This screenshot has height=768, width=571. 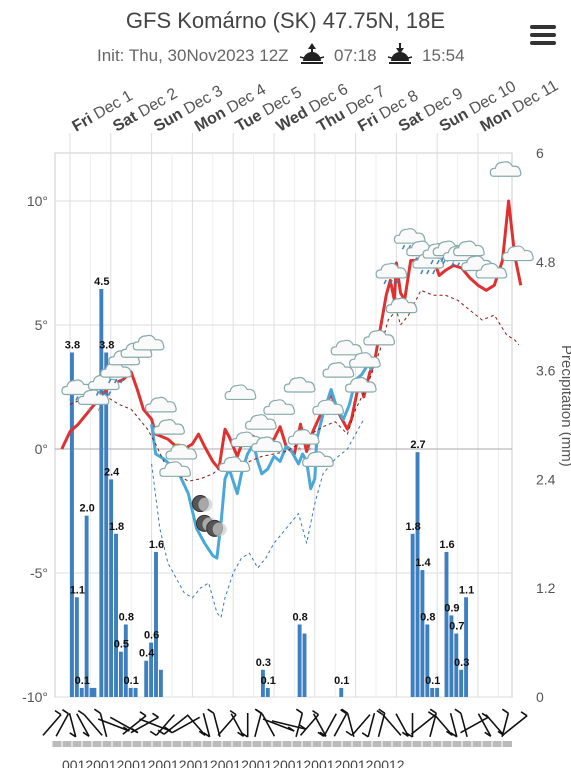 I want to click on temp-tick-label: 5°, so click(x=41, y=325).